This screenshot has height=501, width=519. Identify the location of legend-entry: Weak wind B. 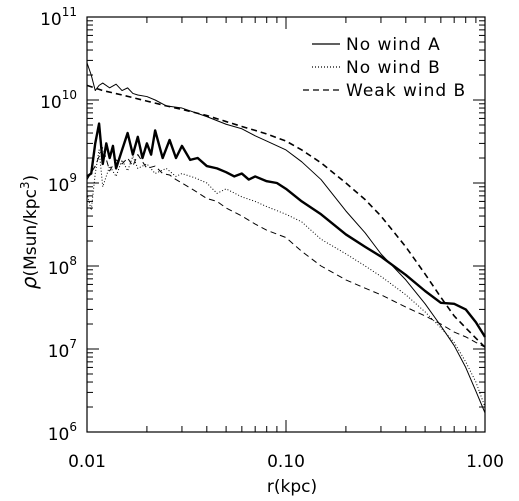
(384, 91).